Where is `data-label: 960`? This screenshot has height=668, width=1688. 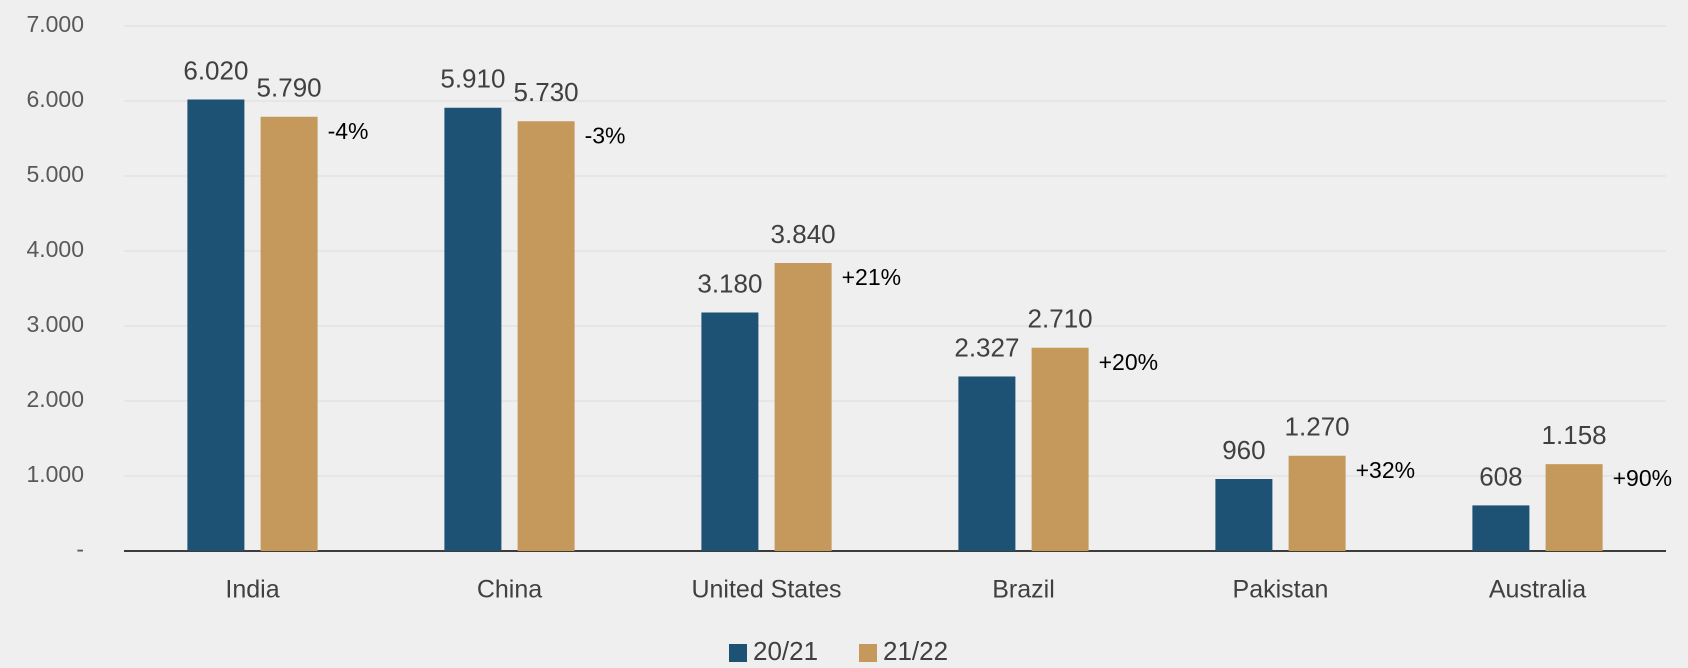
data-label: 960 is located at coordinates (1243, 450).